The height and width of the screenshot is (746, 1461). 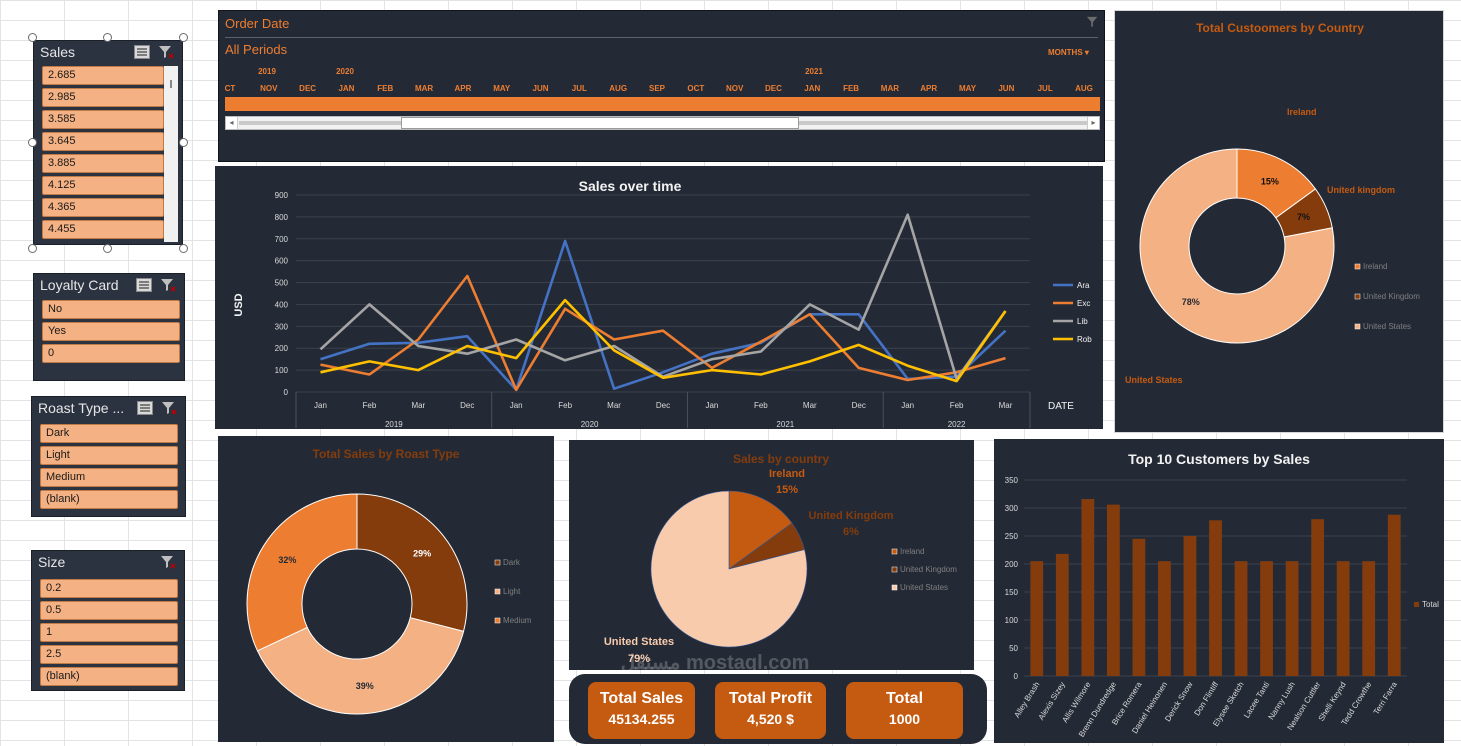 I want to click on slicer-item: 2.985, so click(x=103, y=97).